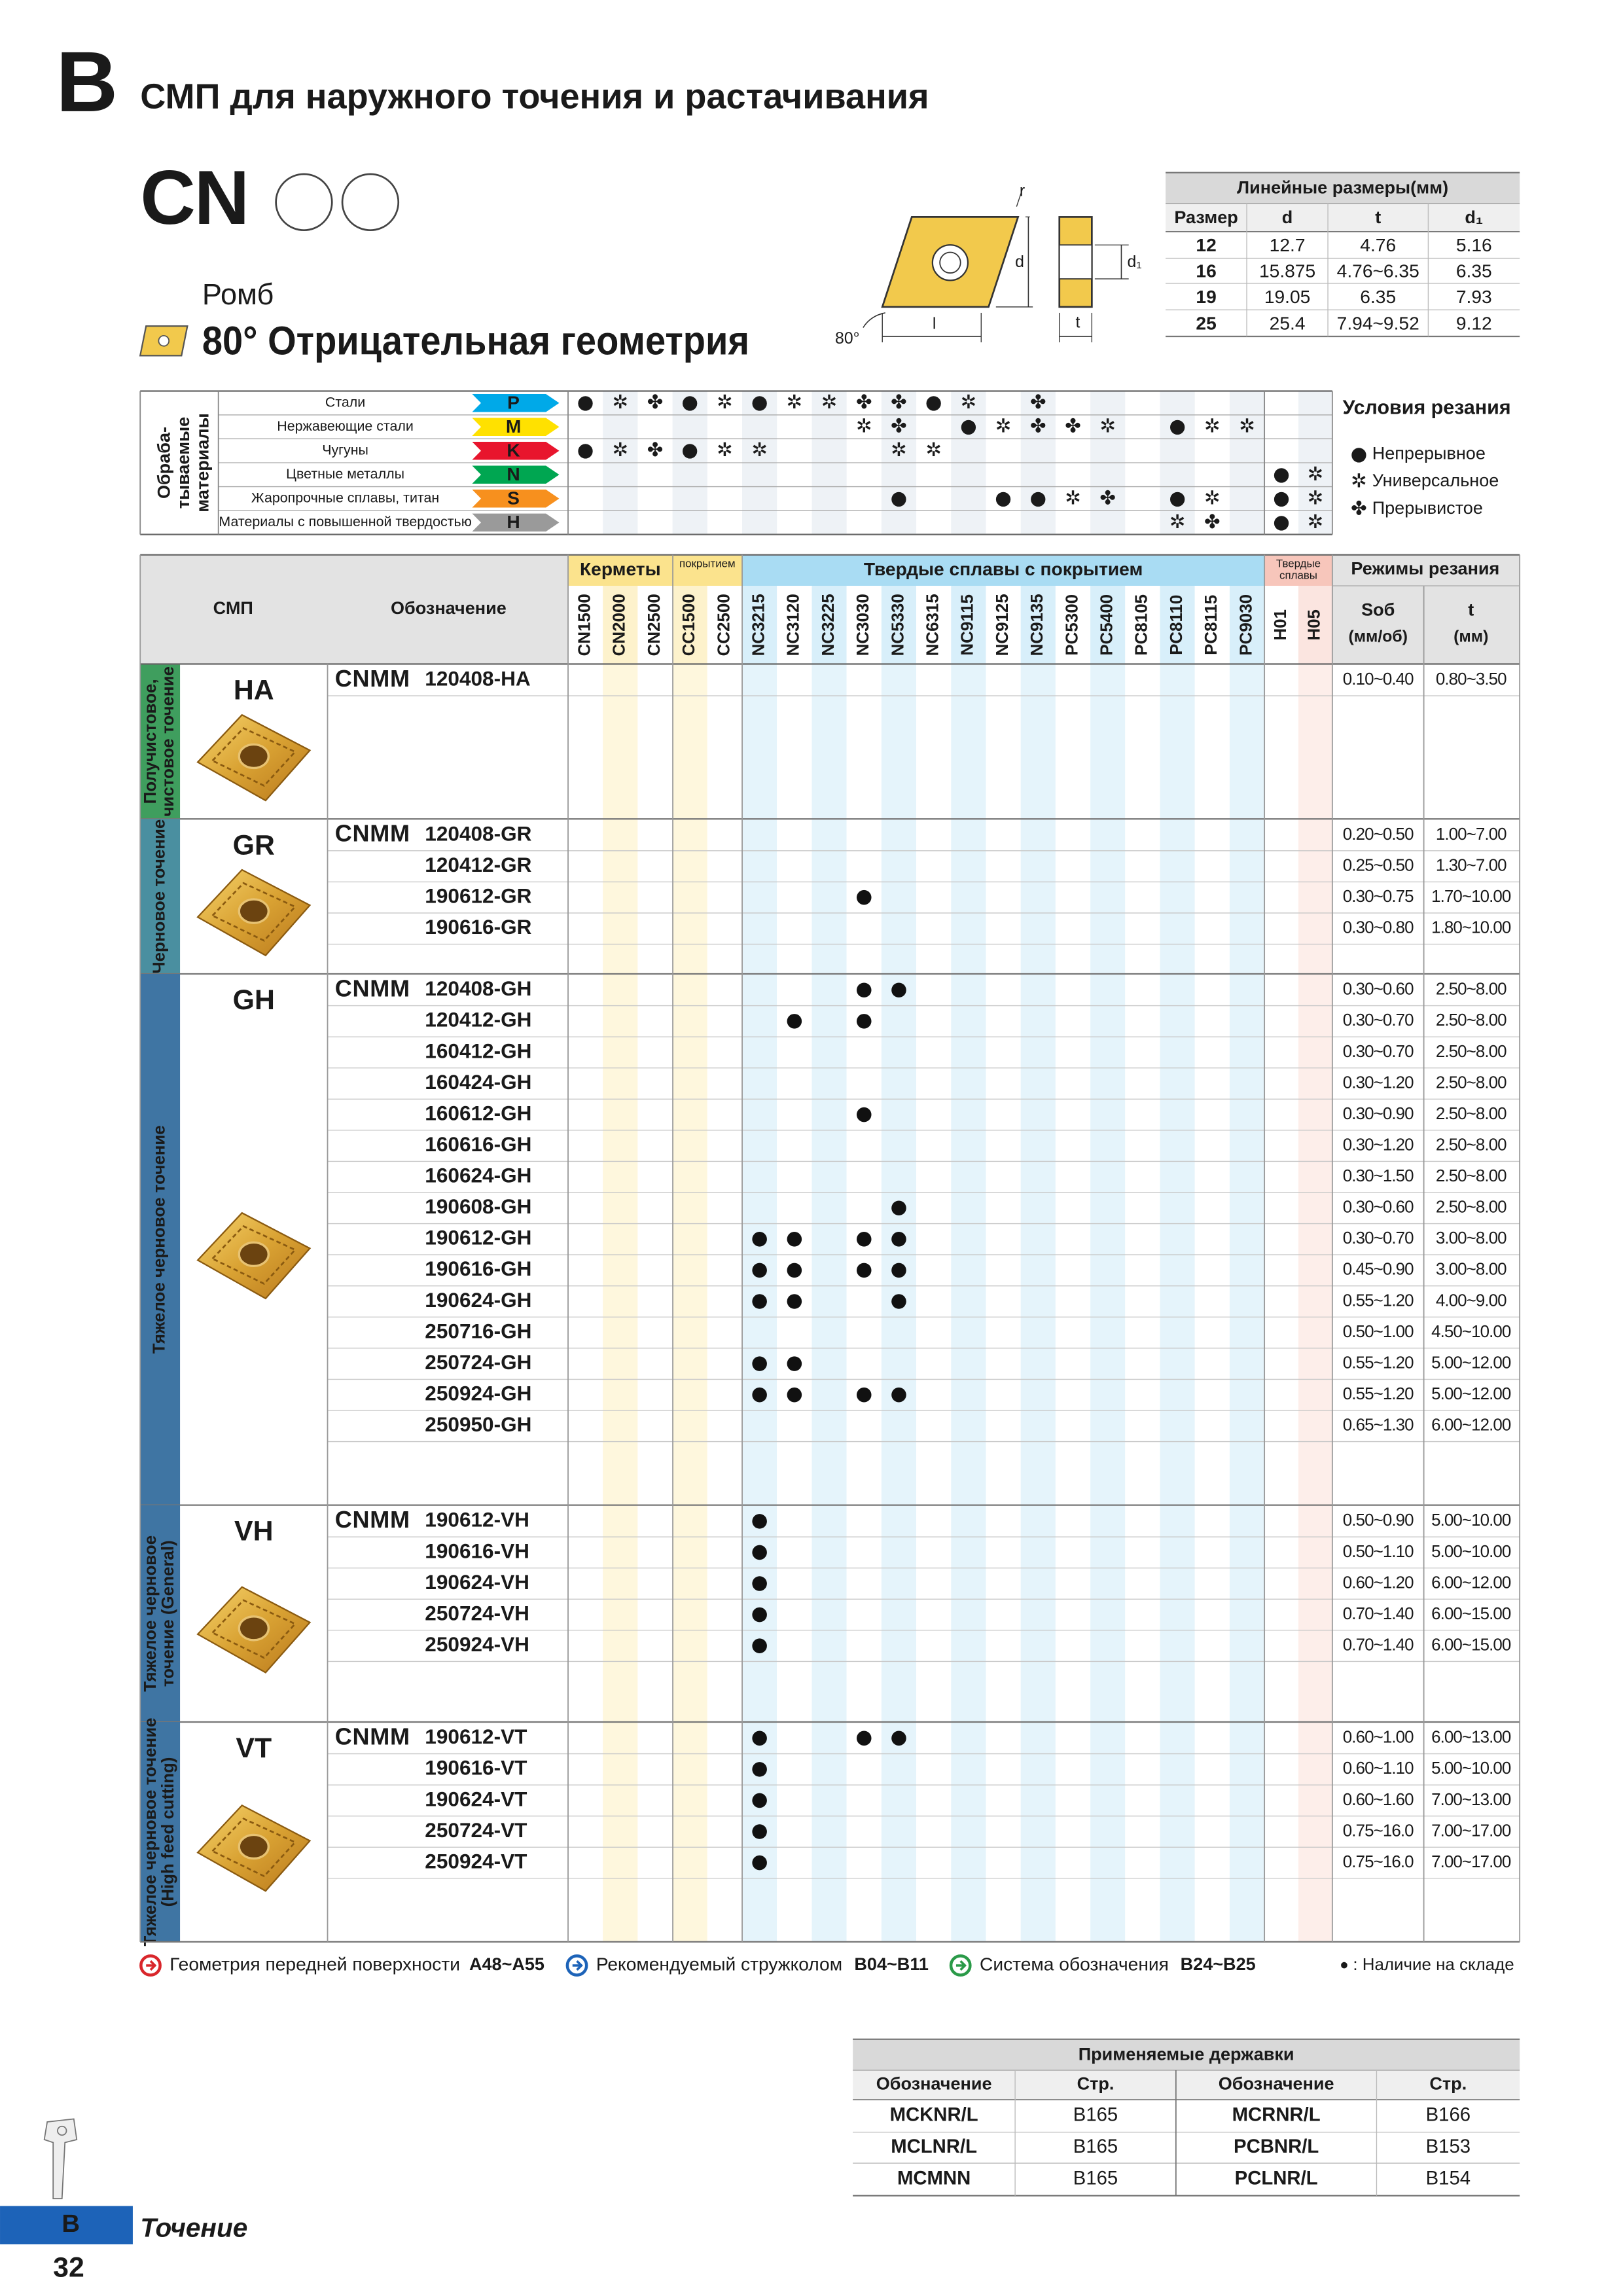  What do you see at coordinates (150, 741) in the screenshot?
I see `group-label: Получистовое,` at bounding box center [150, 741].